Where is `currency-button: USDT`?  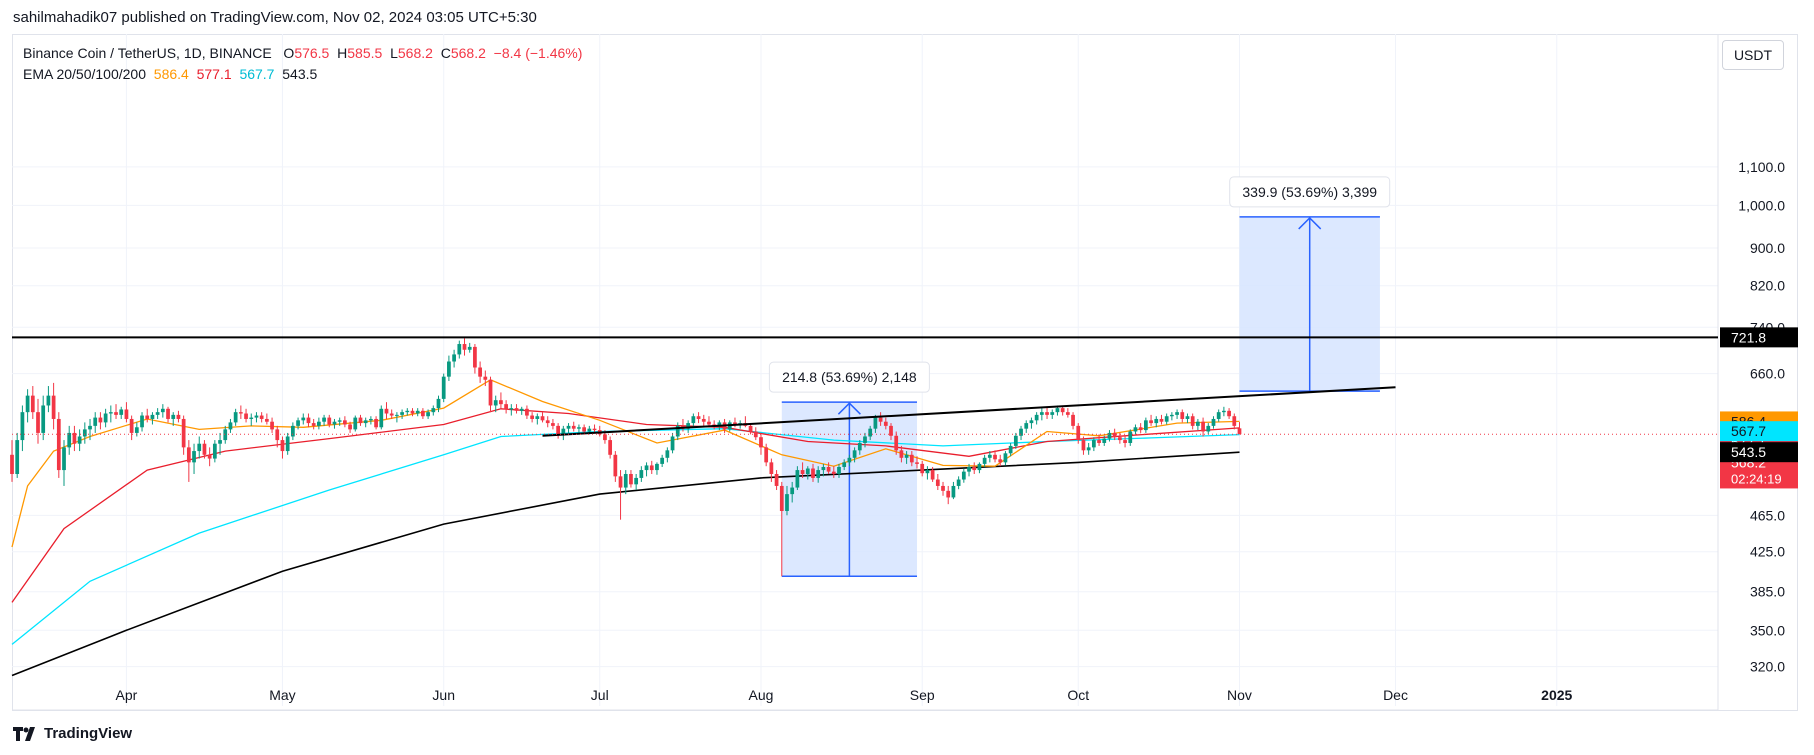 currency-button: USDT is located at coordinates (1753, 55).